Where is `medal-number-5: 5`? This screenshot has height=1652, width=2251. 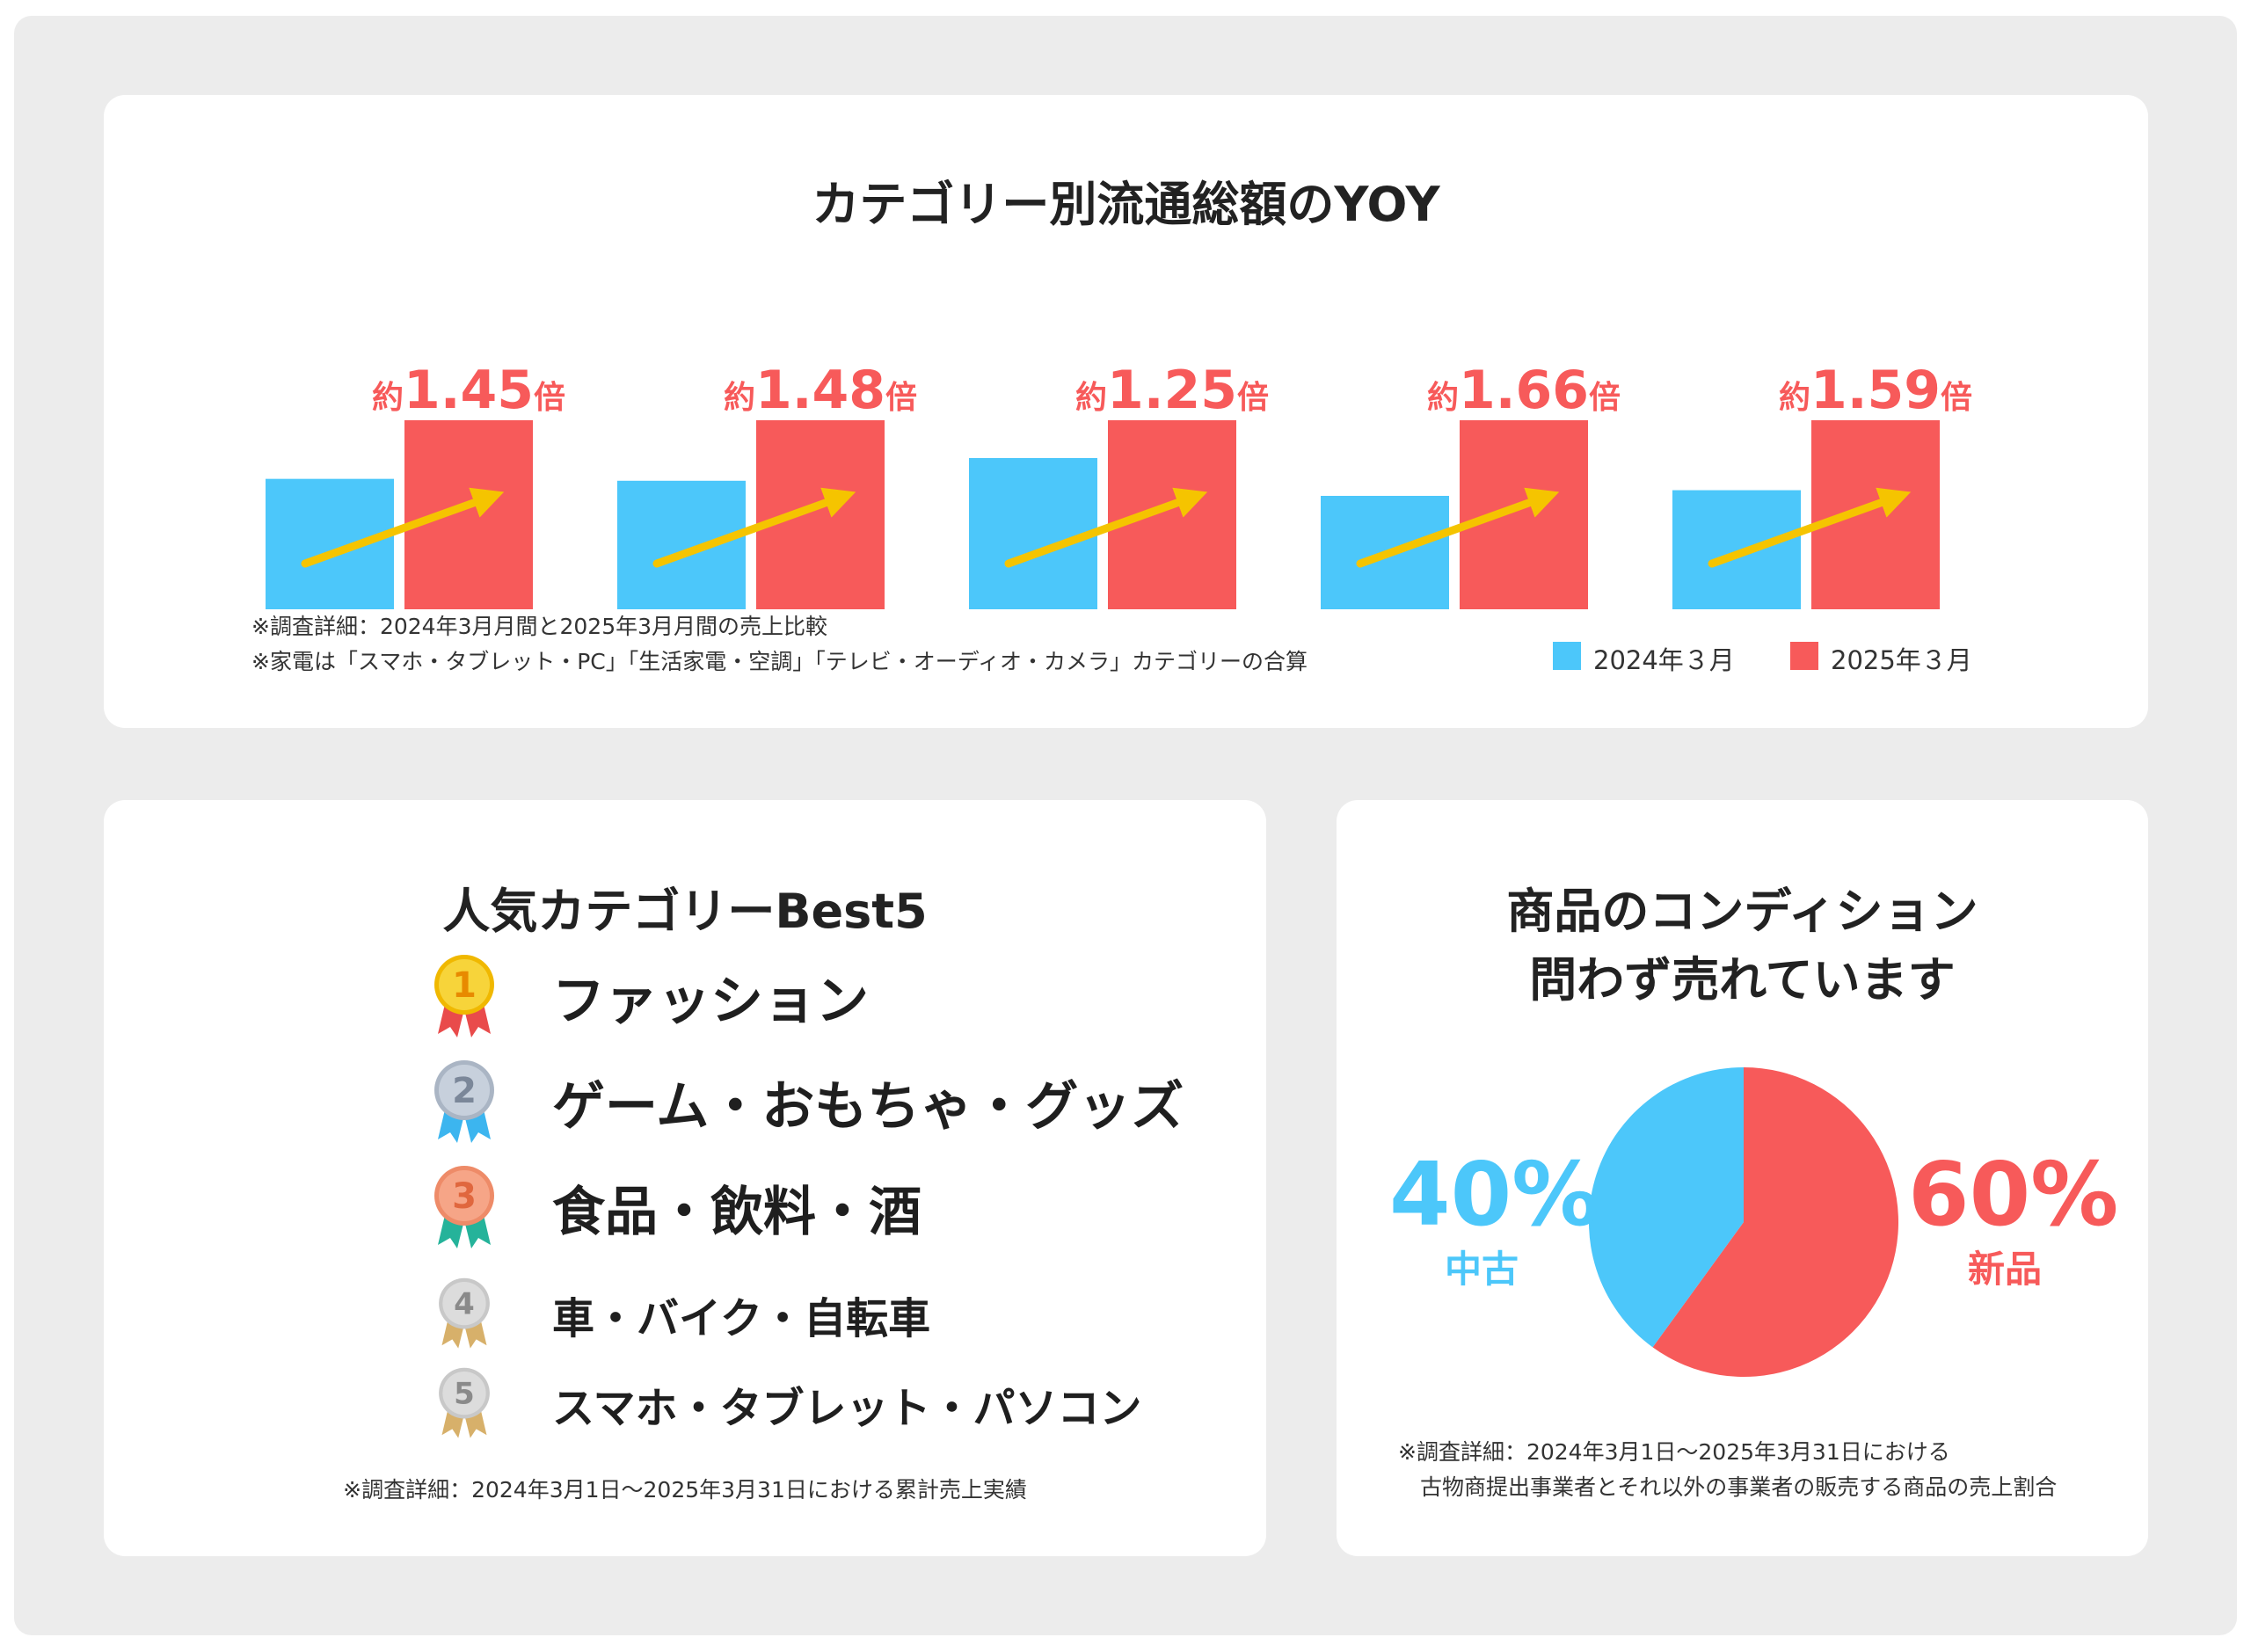 medal-number-5: 5 is located at coordinates (464, 1394).